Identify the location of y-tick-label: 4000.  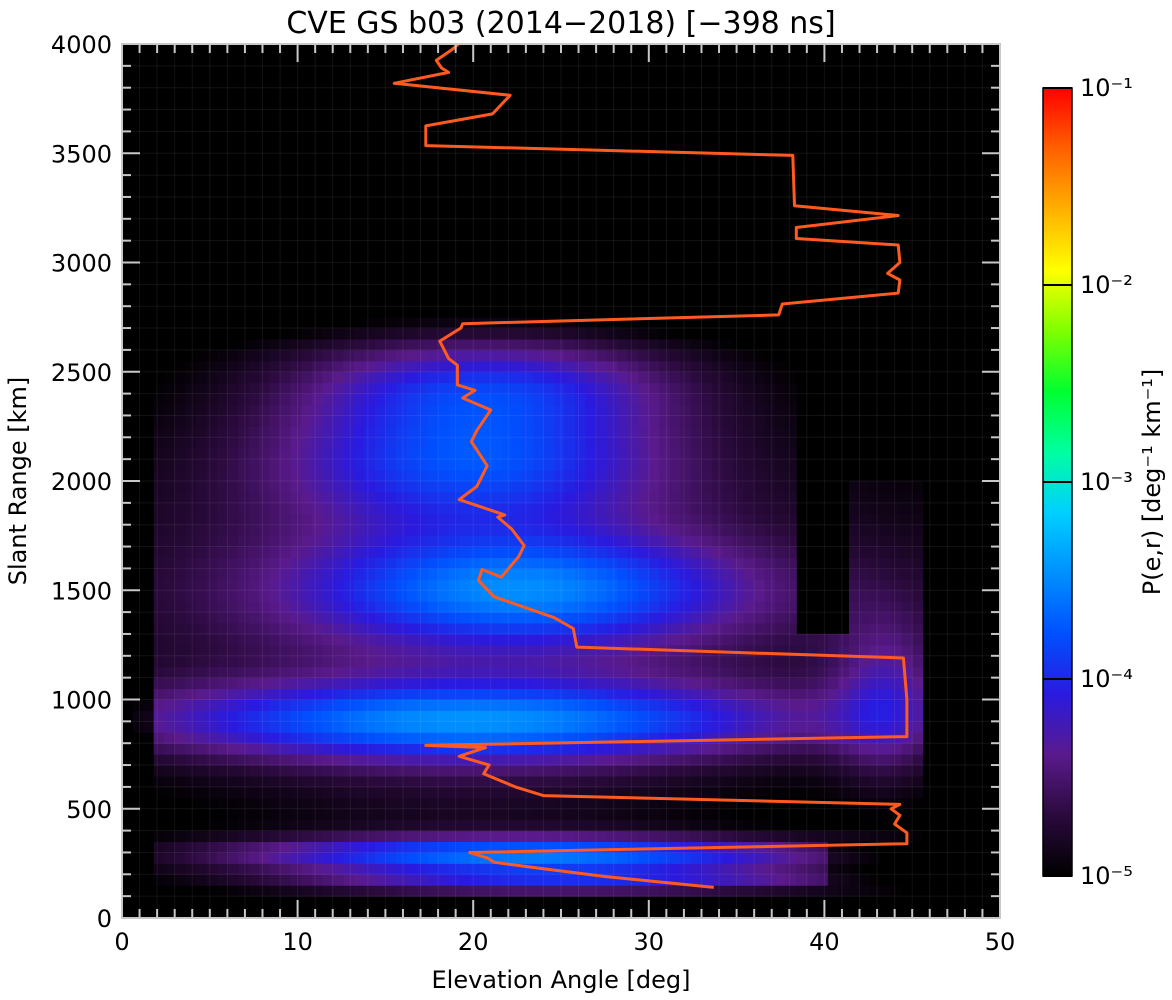
(81, 45).